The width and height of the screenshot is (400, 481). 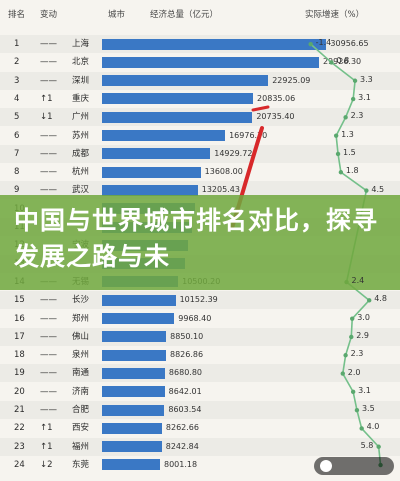 I want to click on city-cell: 广州, so click(x=81, y=117).